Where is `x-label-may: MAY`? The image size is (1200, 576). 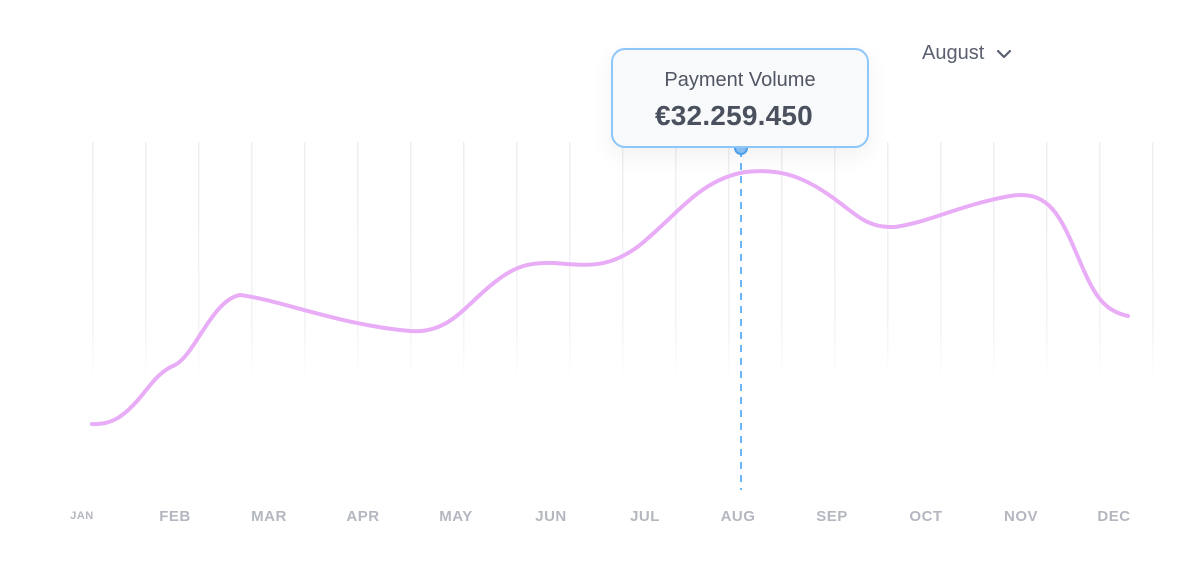
x-label-may: MAY is located at coordinates (456, 516).